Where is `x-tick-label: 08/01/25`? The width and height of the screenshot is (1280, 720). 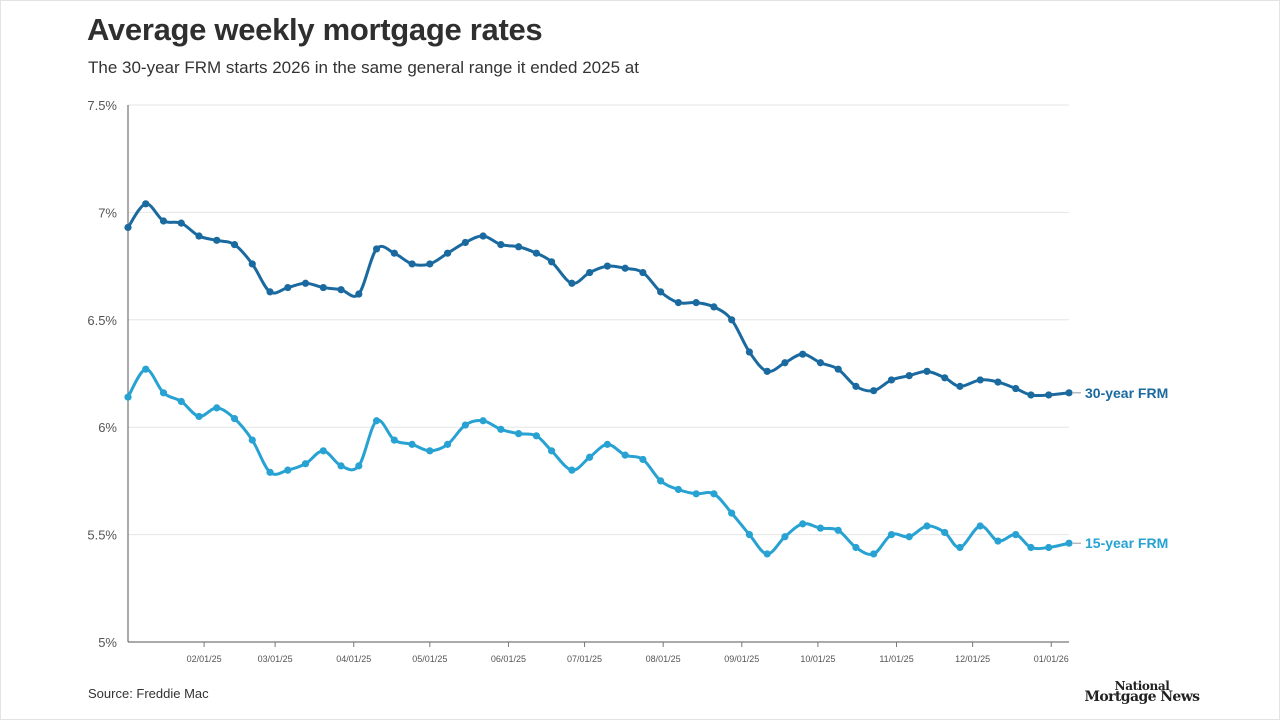 x-tick-label: 08/01/25 is located at coordinates (663, 659).